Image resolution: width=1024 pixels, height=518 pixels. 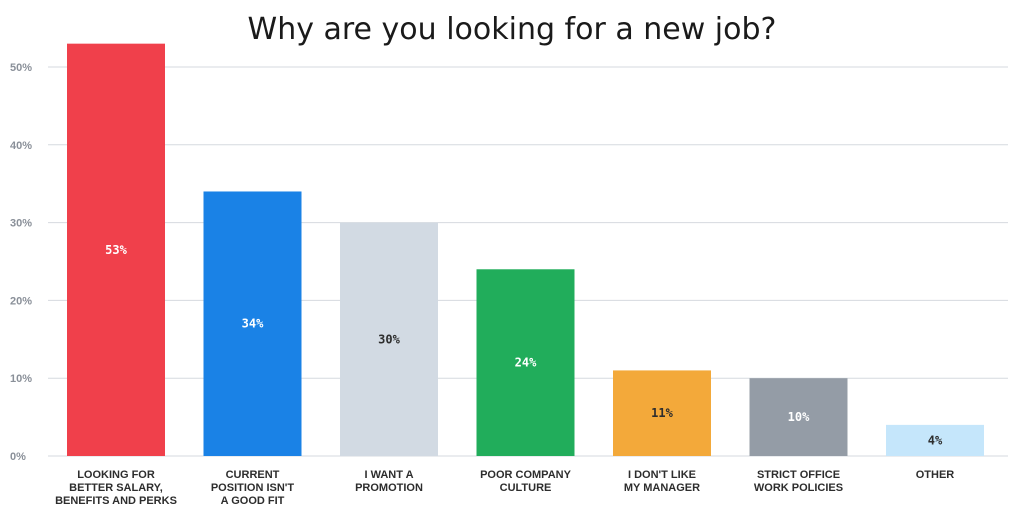 I want to click on x-category-label: A GOOD FIT, so click(x=253, y=501).